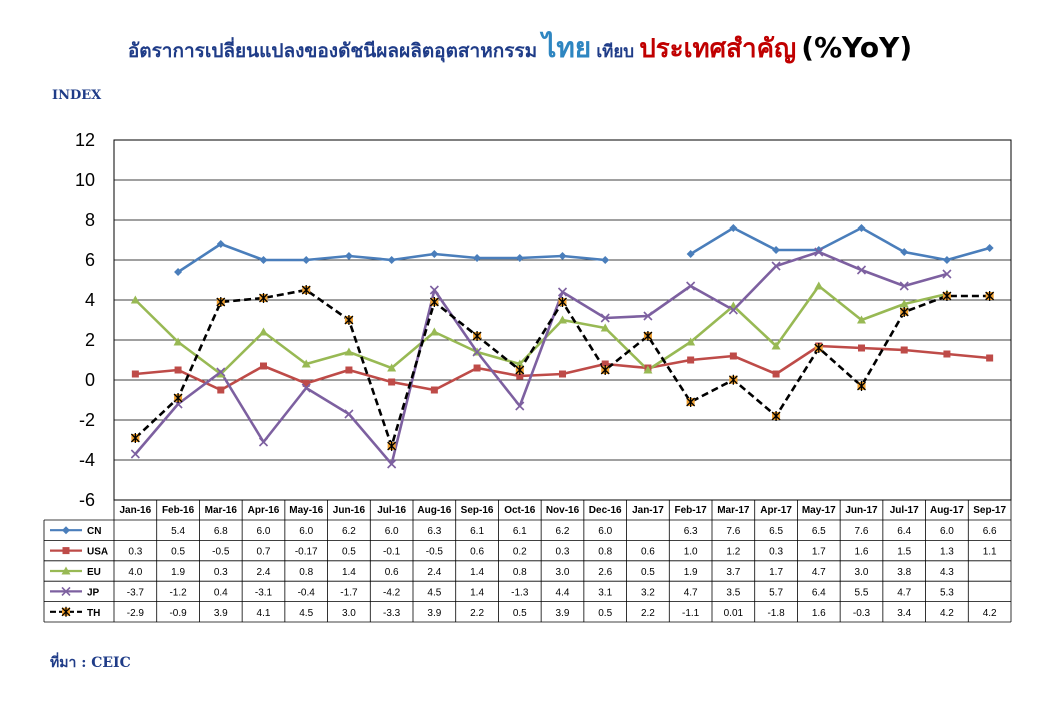 The width and height of the screenshot is (1040, 720). I want to click on table-cell: 0.3, so click(221, 572).